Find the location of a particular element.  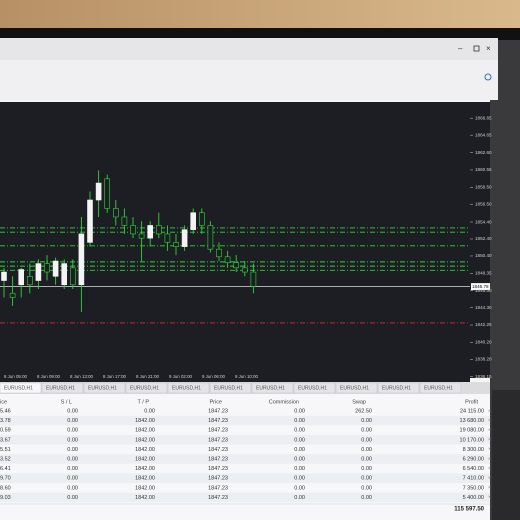

column-header: S / L is located at coordinates (66, 402).